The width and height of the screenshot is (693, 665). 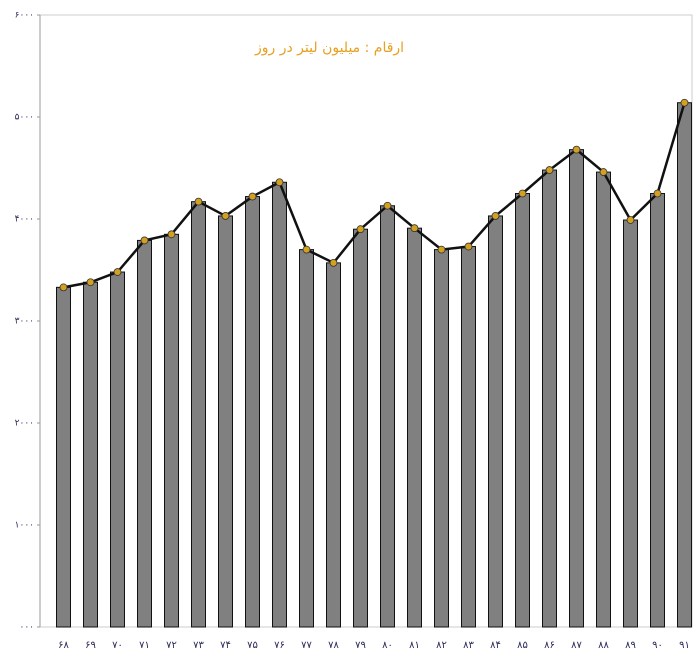 What do you see at coordinates (549, 645) in the screenshot?
I see `x-tick-label: ۸۶` at bounding box center [549, 645].